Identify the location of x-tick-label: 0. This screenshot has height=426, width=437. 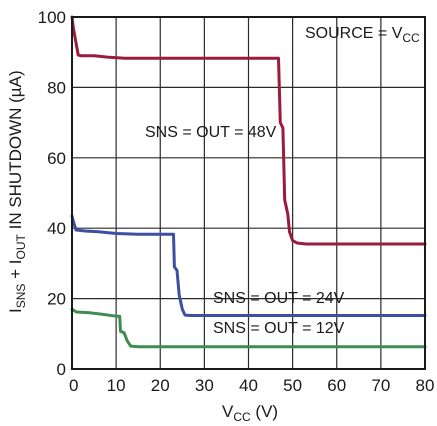
(73, 385).